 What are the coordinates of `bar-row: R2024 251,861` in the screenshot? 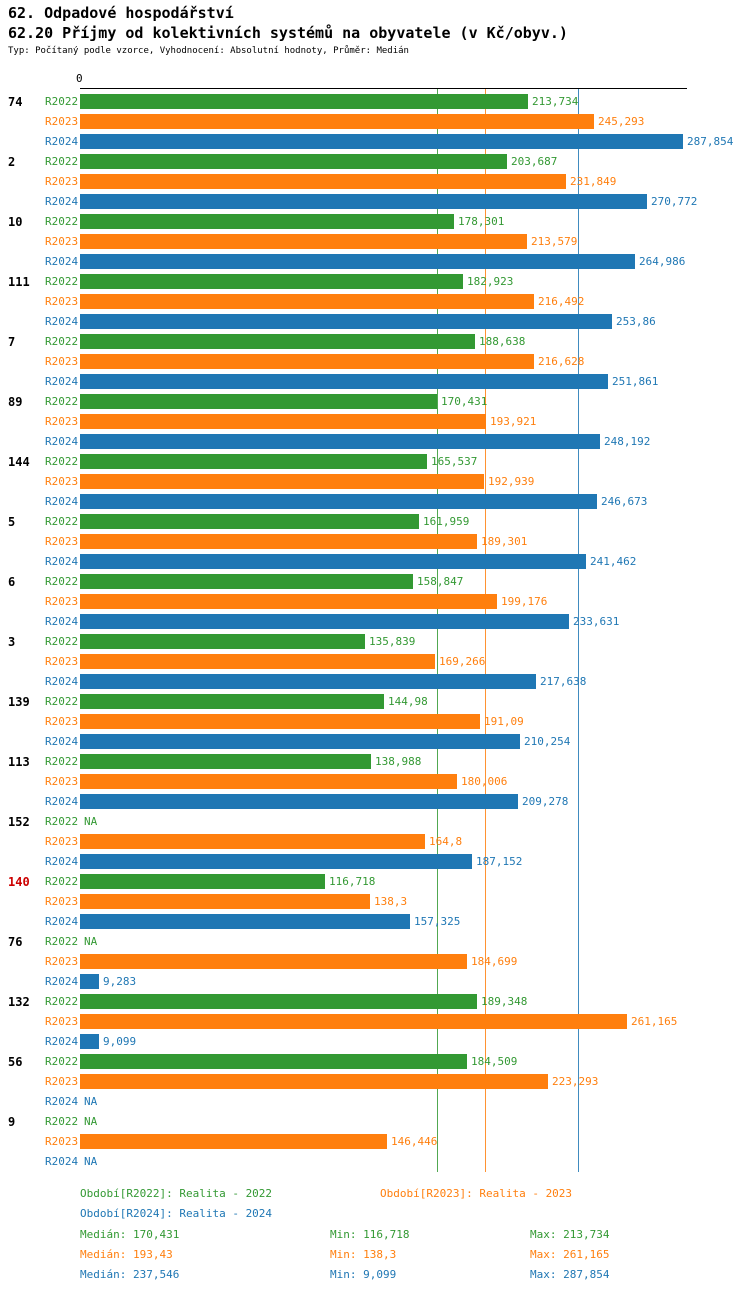 It's located at (375, 382).